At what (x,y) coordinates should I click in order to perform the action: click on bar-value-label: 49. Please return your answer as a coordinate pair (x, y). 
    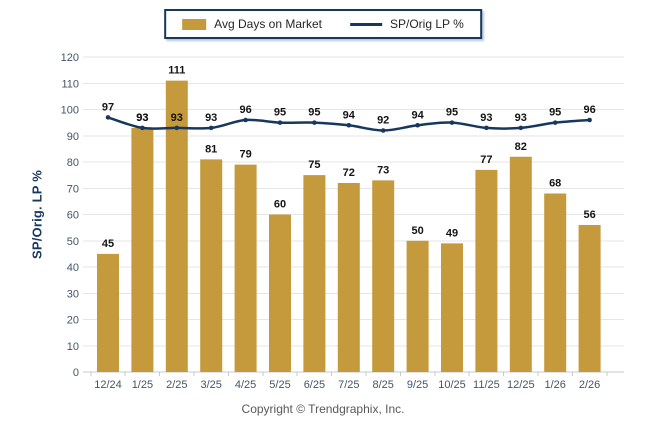
    Looking at the image, I should click on (452, 233).